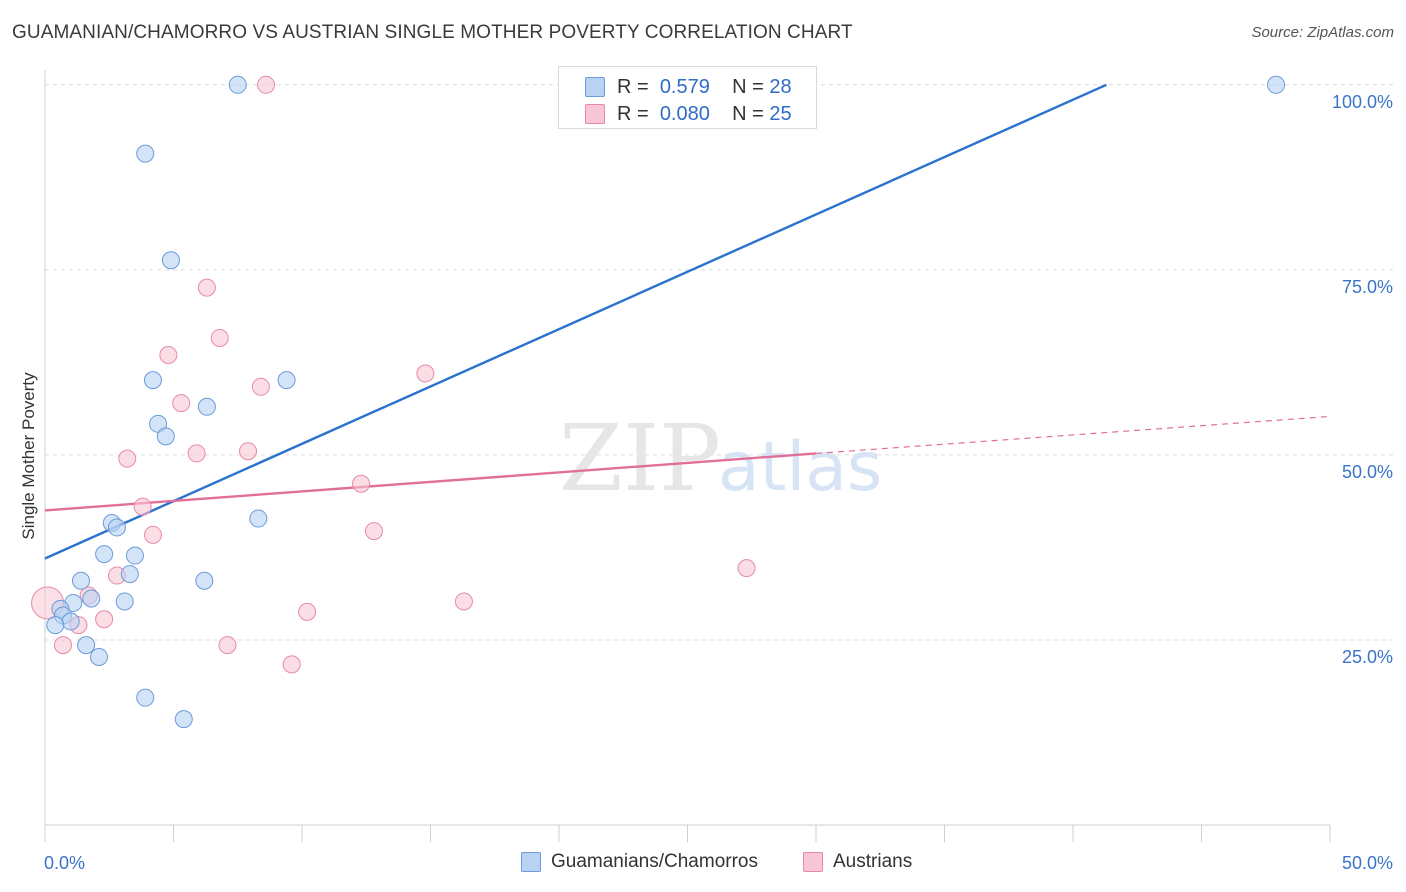  I want to click on chart-source: Source: ZipAtlas.com, so click(1322, 32).